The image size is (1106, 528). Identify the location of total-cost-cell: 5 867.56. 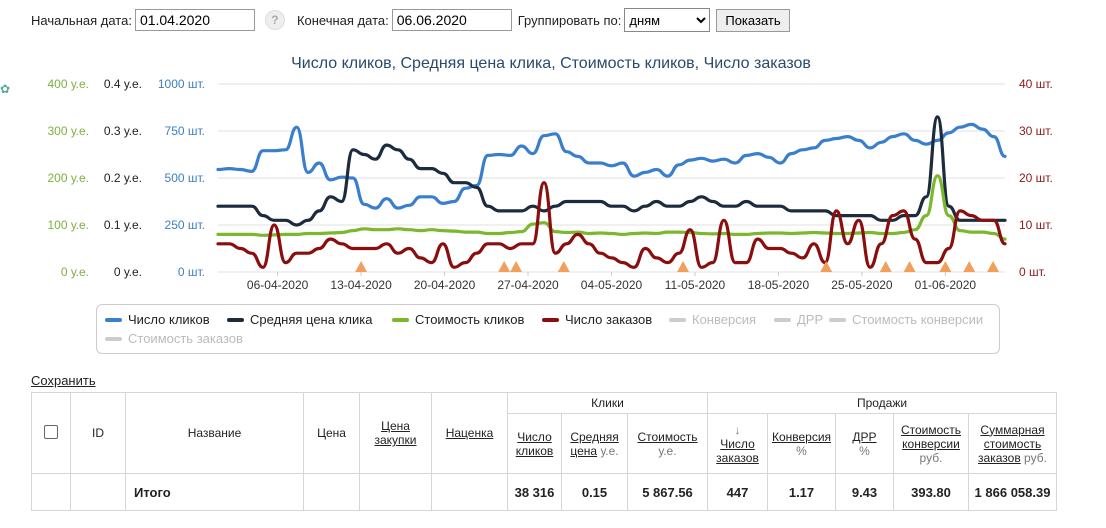
(667, 492).